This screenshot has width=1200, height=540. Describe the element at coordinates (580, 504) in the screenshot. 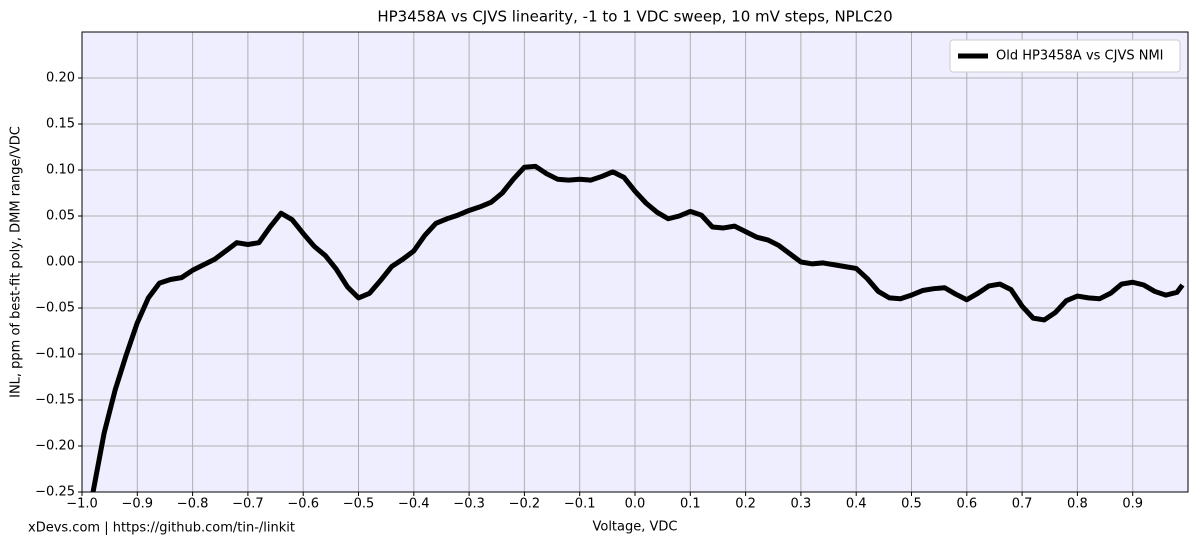

I see `x-tick-label: −0.1` at that location.